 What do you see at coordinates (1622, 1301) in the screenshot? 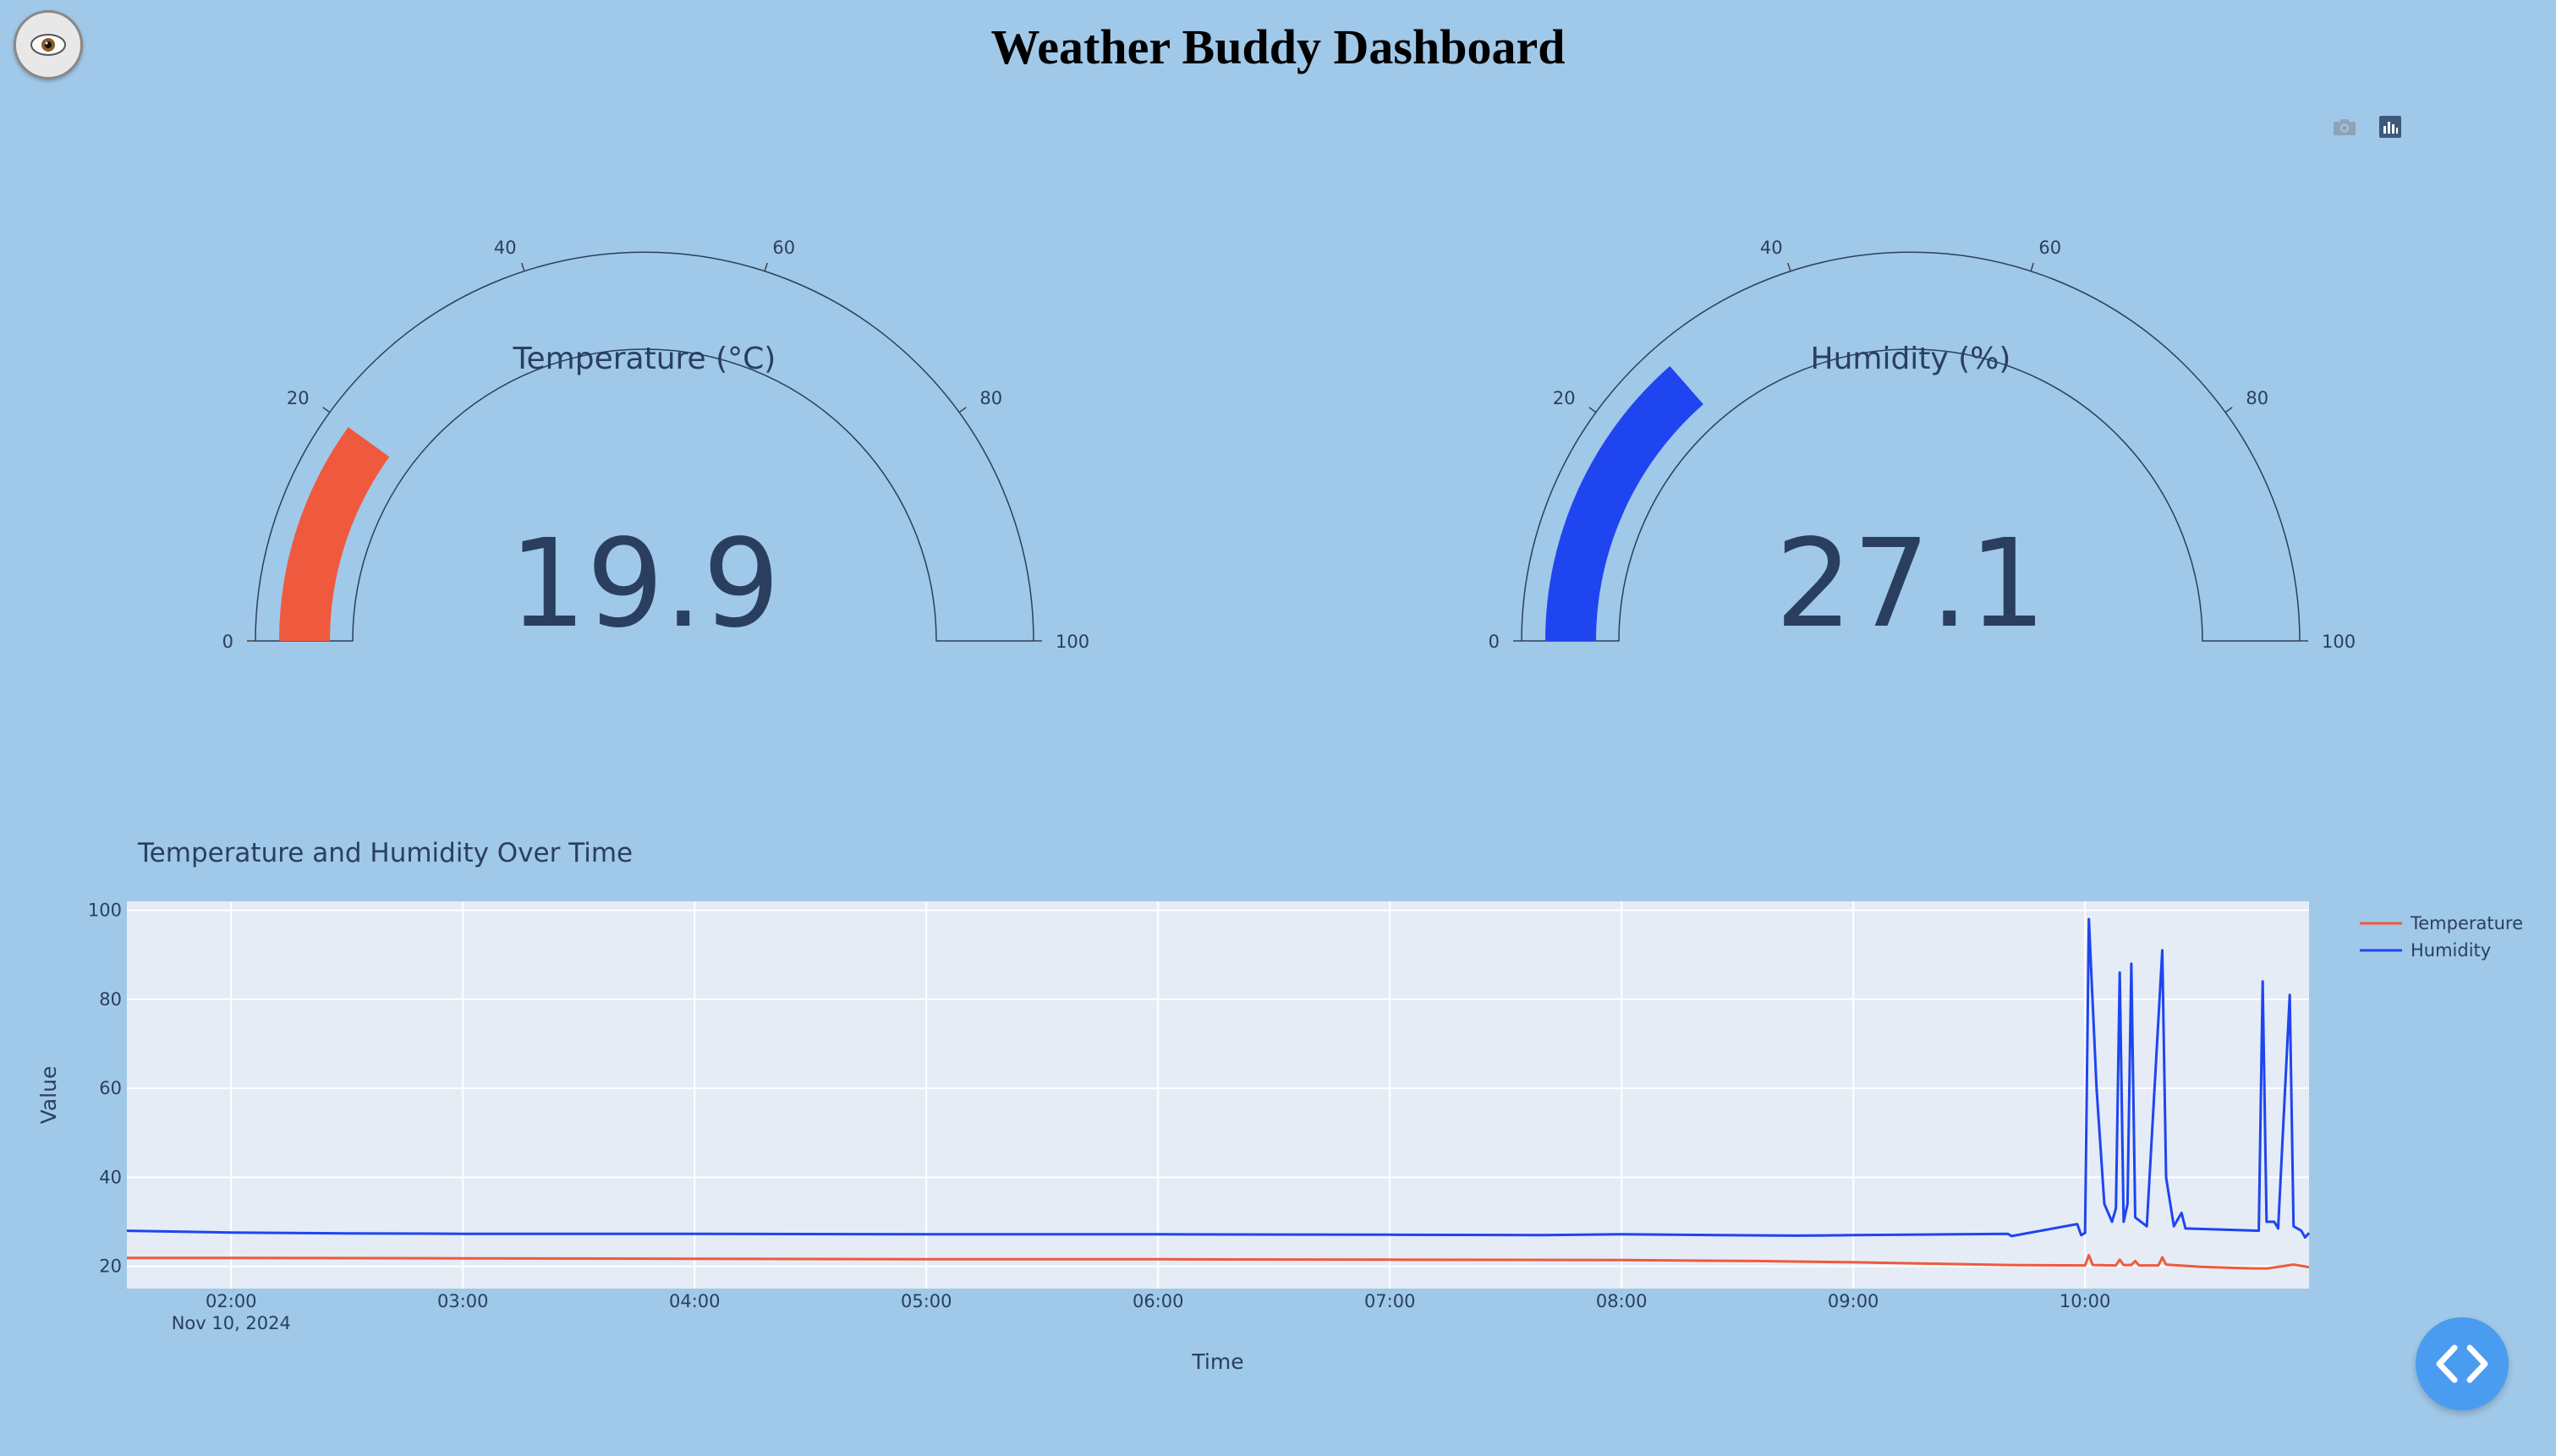
I see `x-tick-label: 08:00` at bounding box center [1622, 1301].